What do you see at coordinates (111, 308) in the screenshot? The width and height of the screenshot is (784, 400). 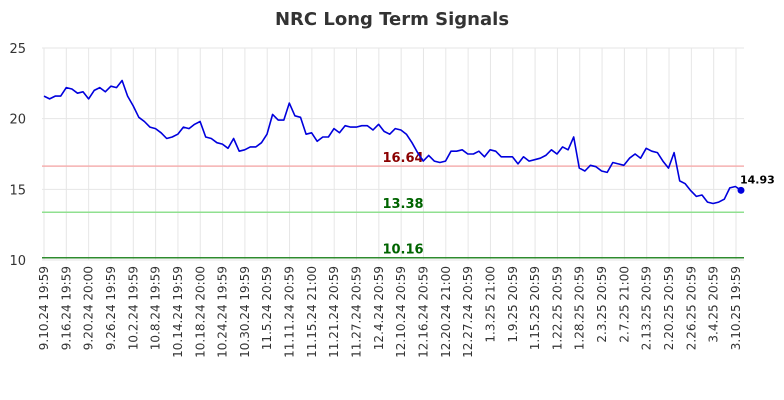 I see `x-tick-label: 9.26.24 19:59` at bounding box center [111, 308].